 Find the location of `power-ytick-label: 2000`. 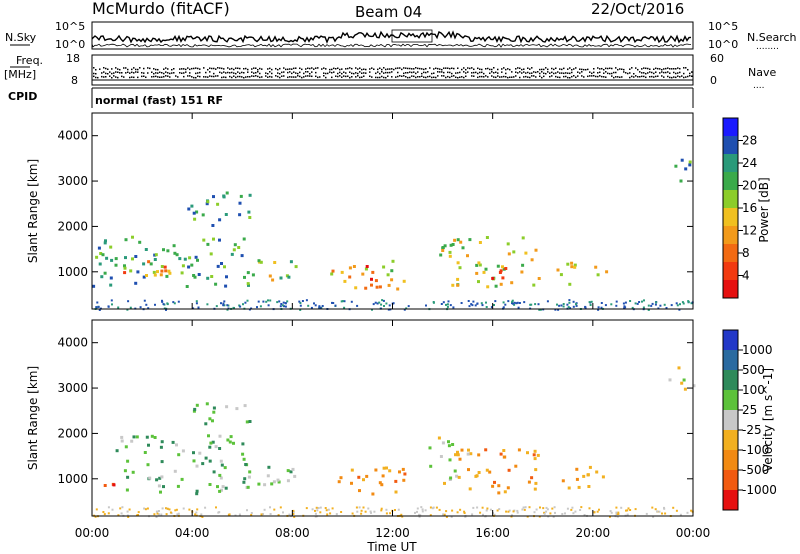

power-ytick-label: 2000 is located at coordinates (72, 226).